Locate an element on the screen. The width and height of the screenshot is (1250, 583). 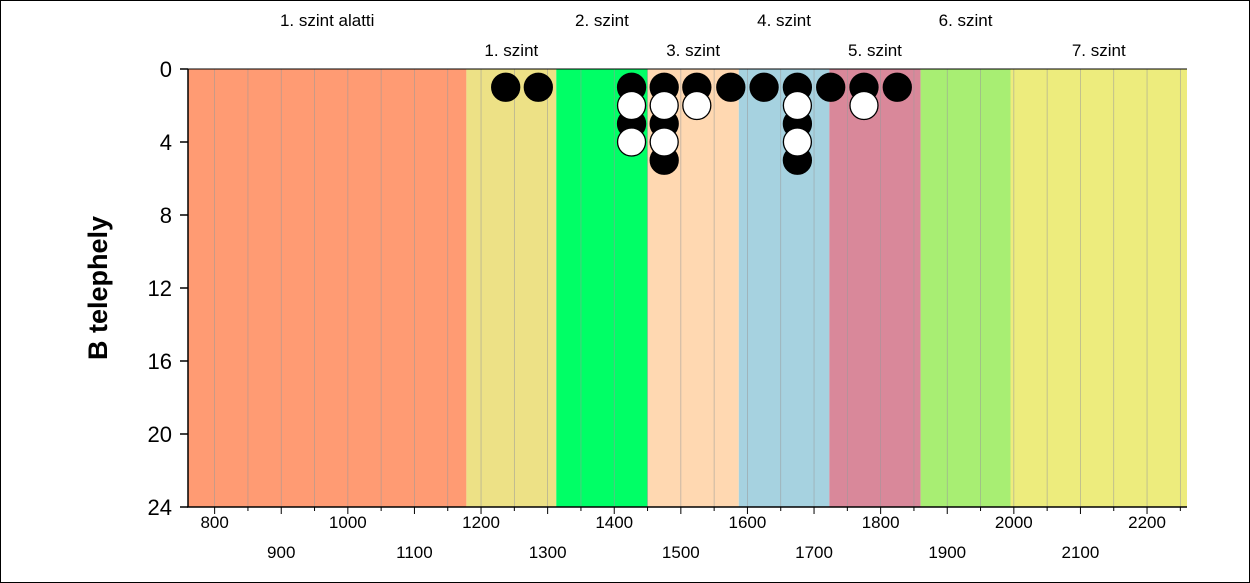
x-tick-label: 2000 is located at coordinates (1014, 522).